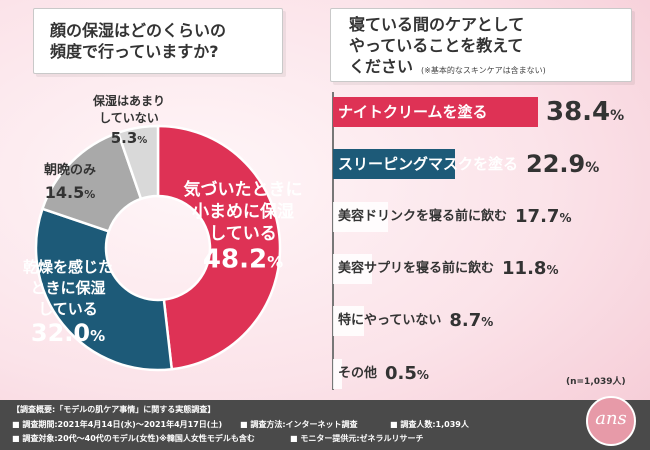 Image resolution: width=650 pixels, height=450 pixels. What do you see at coordinates (128, 100) in the screenshot?
I see `pie-label-3-line-0: 保湿はあまり` at bounding box center [128, 100].